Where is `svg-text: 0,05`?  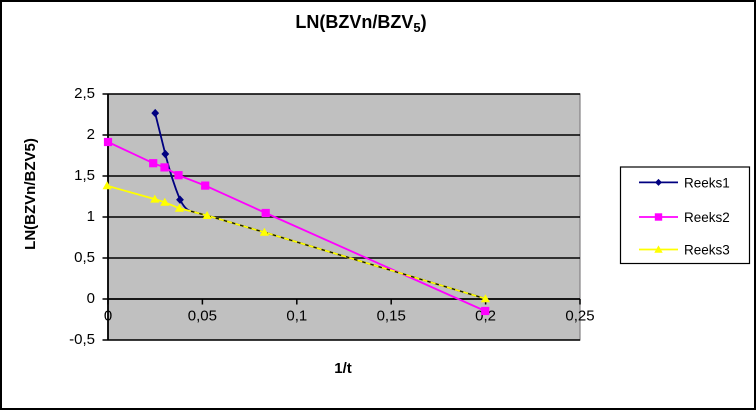
svg-text: 0,05 is located at coordinates (202, 315).